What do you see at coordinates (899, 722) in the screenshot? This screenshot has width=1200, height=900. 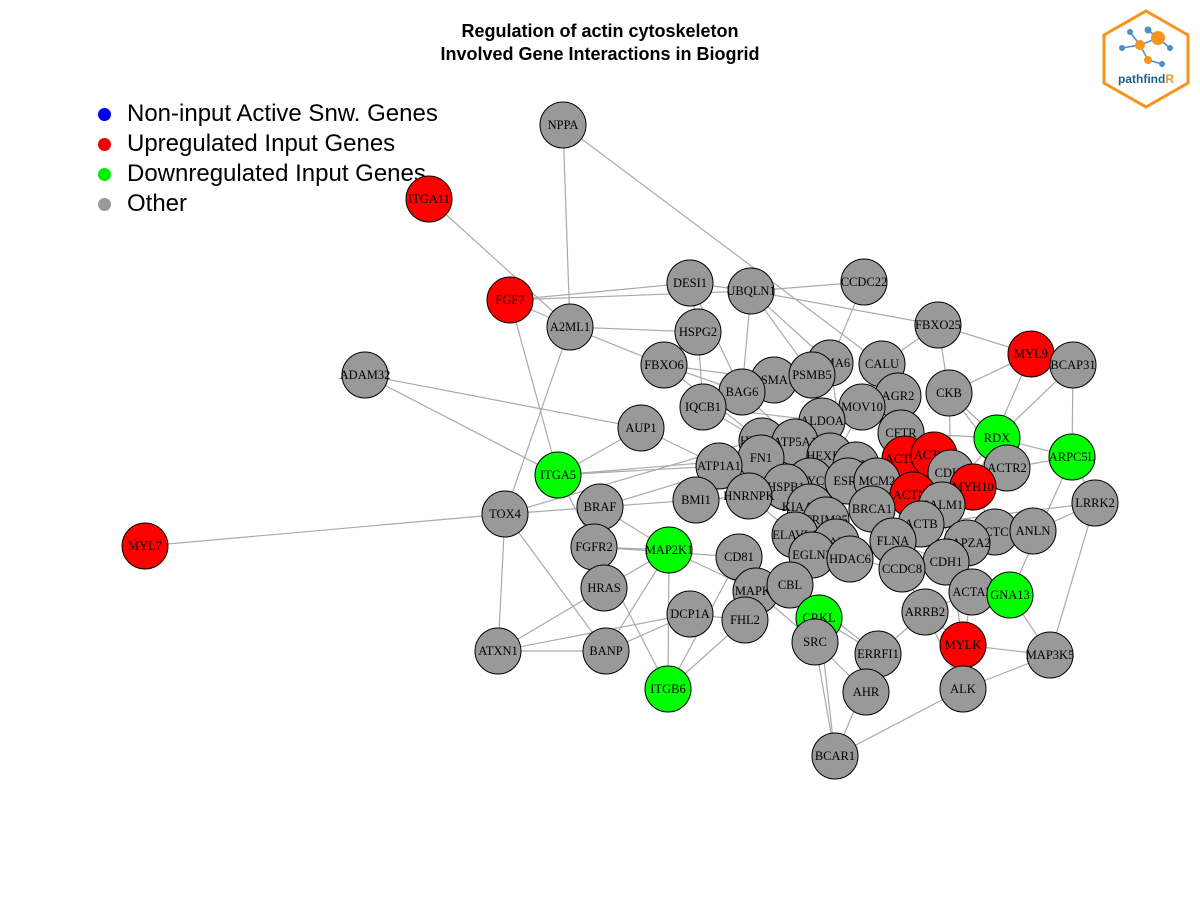 I see `edge-bcar1-alk` at bounding box center [899, 722].